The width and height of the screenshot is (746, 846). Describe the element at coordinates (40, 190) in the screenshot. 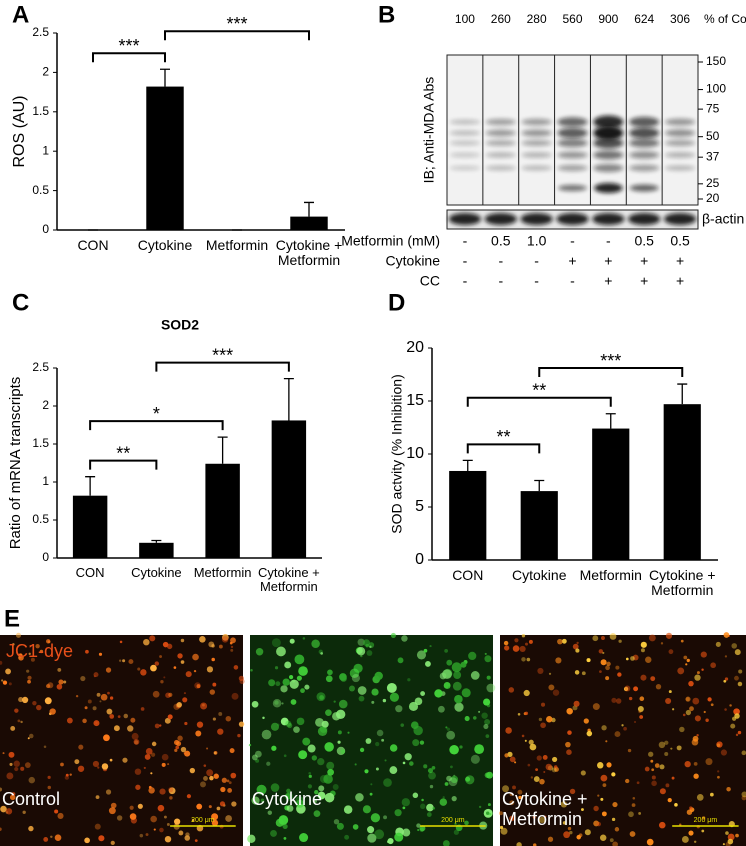

I see `y-tick-label: 0.5` at that location.